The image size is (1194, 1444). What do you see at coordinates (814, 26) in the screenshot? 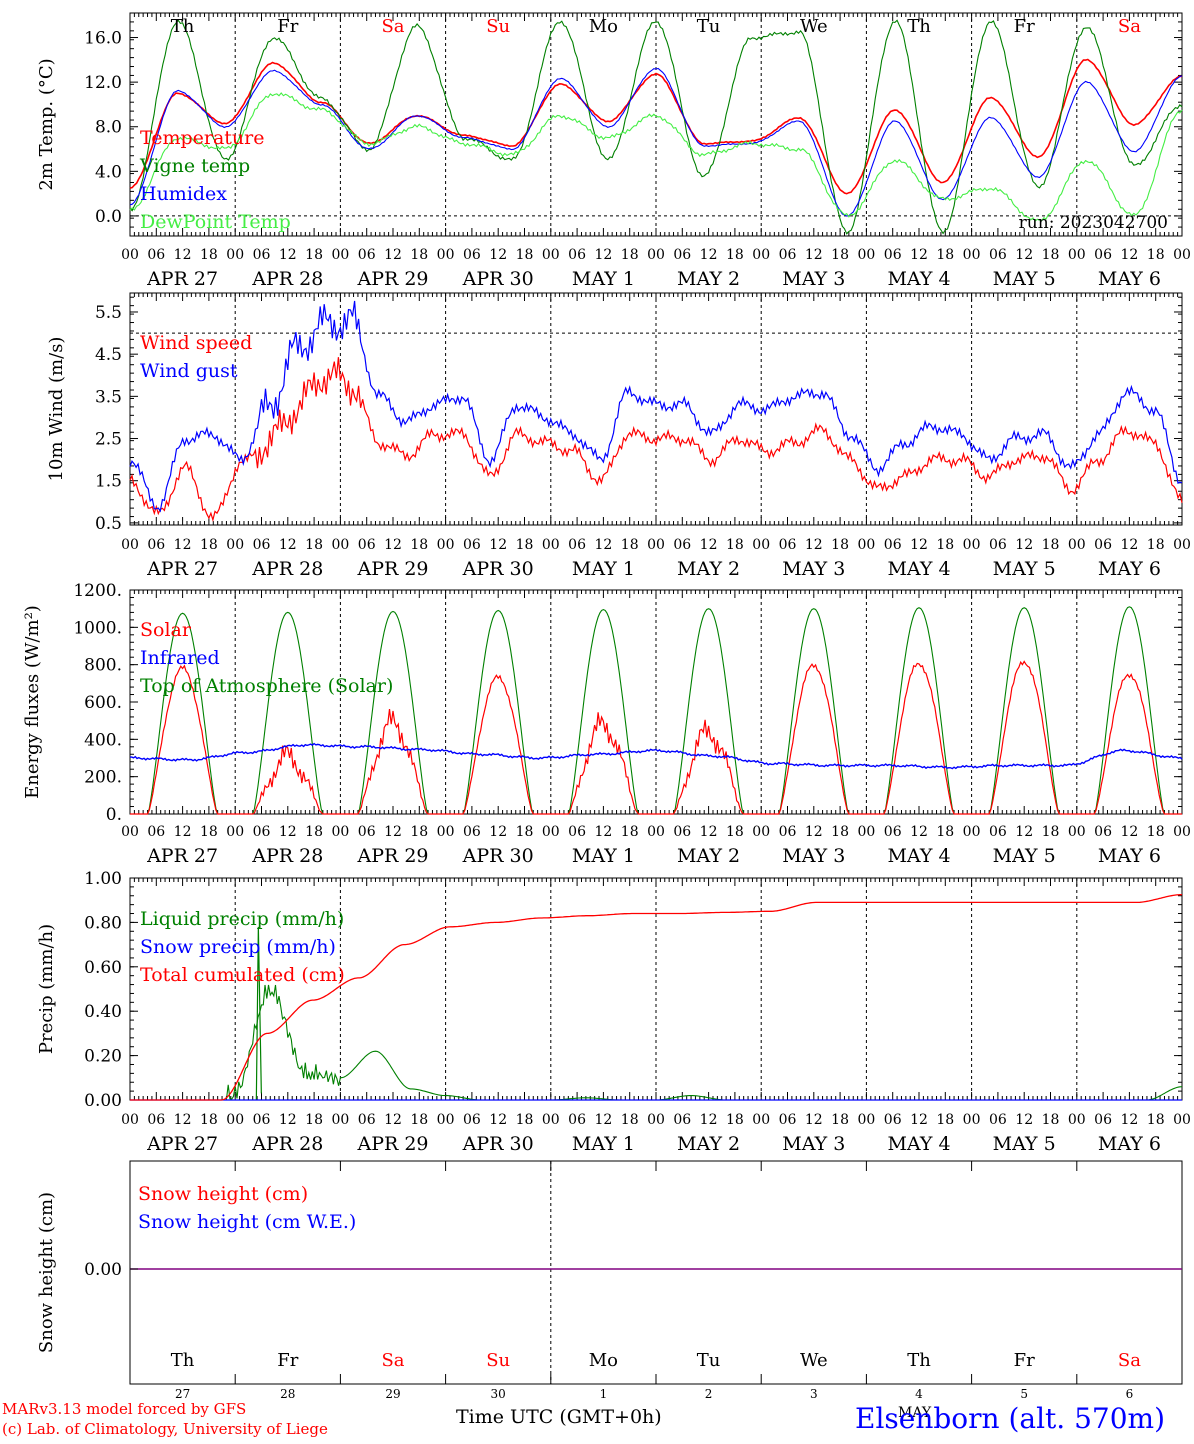
I see `temp-day-name: We` at bounding box center [814, 26].